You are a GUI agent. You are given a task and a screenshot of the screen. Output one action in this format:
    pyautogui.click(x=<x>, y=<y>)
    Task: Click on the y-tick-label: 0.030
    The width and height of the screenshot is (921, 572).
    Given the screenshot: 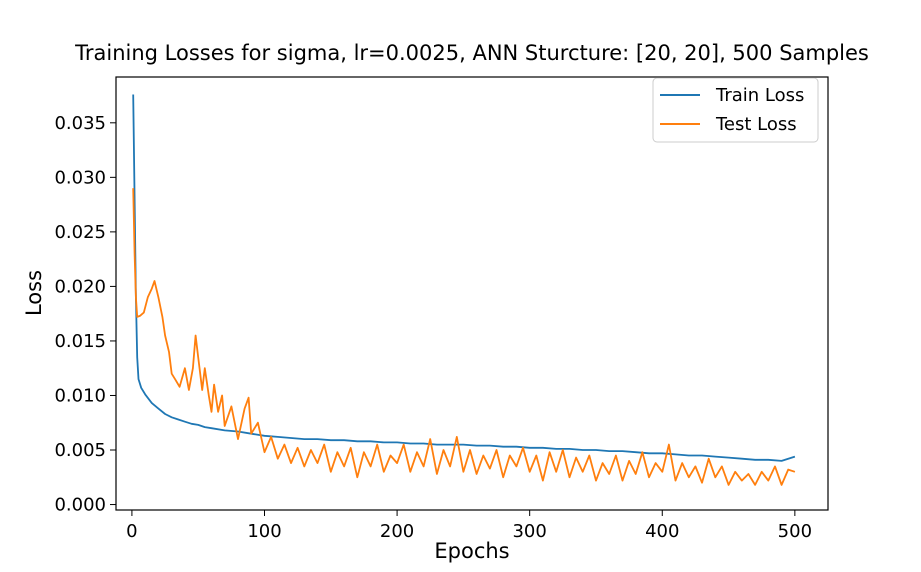 What is the action you would take?
    pyautogui.click(x=80, y=177)
    